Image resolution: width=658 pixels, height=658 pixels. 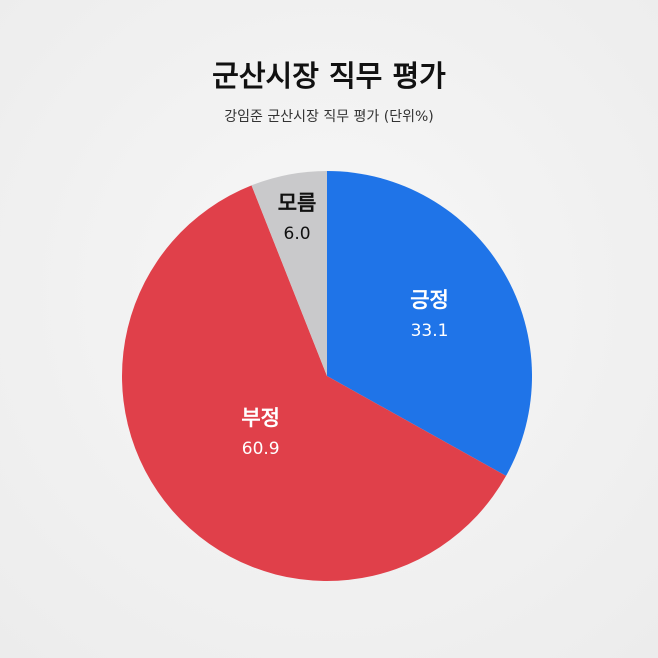 What do you see at coordinates (297, 234) in the screenshot?
I see `value-label: 6.0` at bounding box center [297, 234].